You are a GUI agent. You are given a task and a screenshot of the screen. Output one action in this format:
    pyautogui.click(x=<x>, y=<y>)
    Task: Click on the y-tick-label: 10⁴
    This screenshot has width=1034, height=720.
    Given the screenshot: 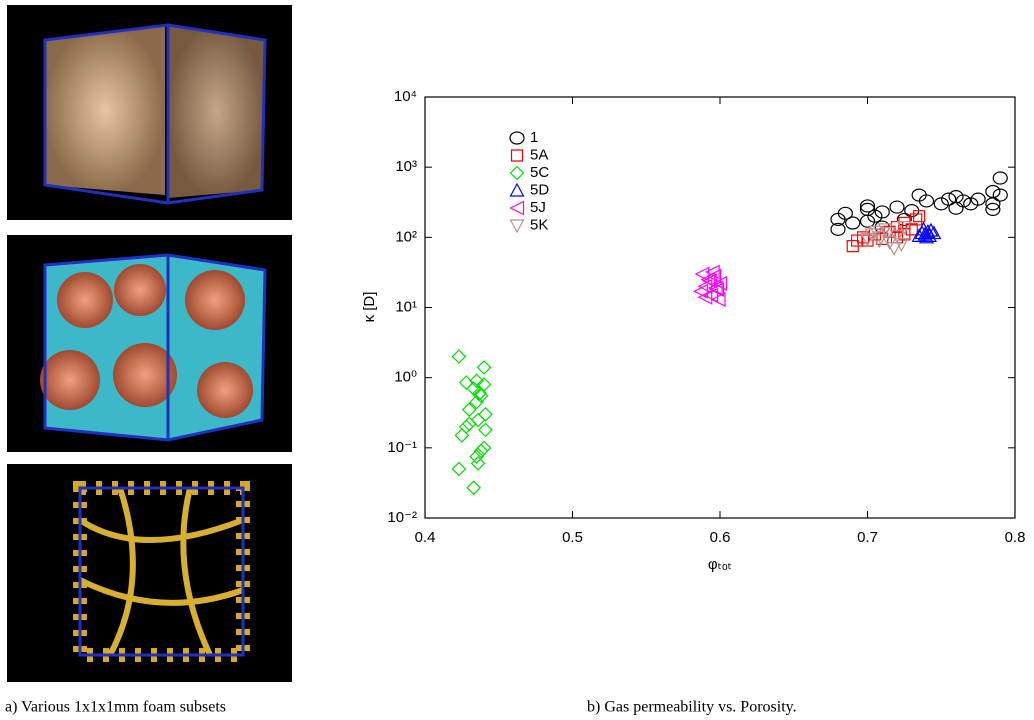 What is the action you would take?
    pyautogui.click(x=405, y=96)
    